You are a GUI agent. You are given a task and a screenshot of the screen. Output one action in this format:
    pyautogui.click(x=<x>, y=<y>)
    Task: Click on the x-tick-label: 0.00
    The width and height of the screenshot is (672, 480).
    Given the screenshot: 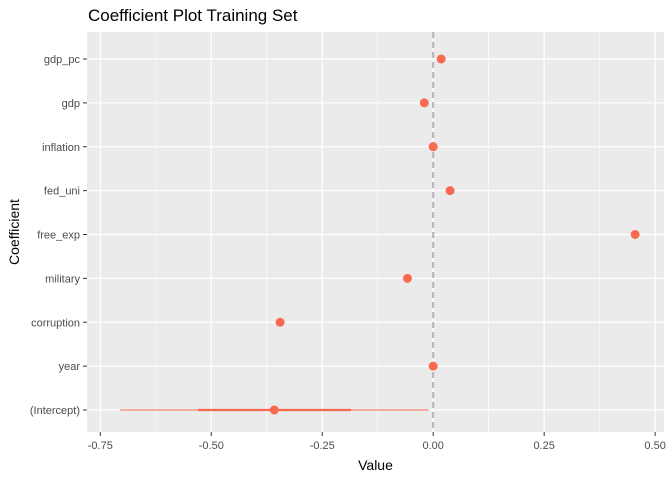 What is the action you would take?
    pyautogui.click(x=432, y=446)
    